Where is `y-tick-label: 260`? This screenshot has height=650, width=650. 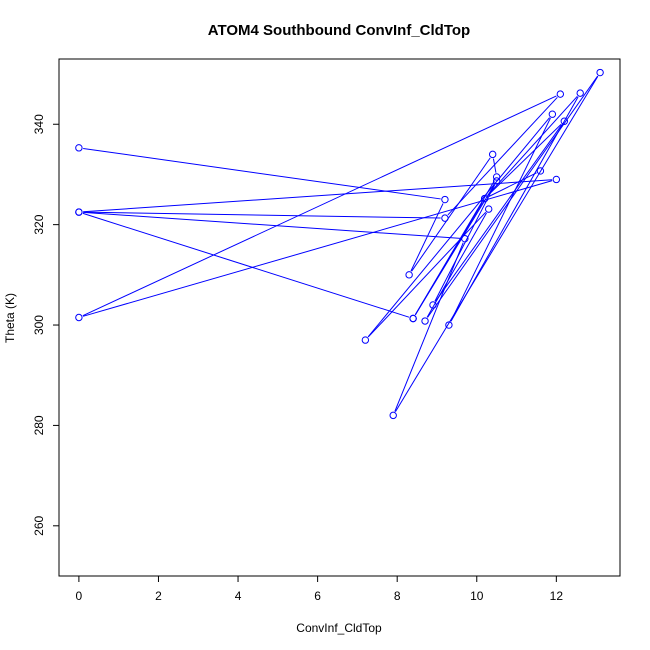
y-tick-label: 260 is located at coordinates (39, 525).